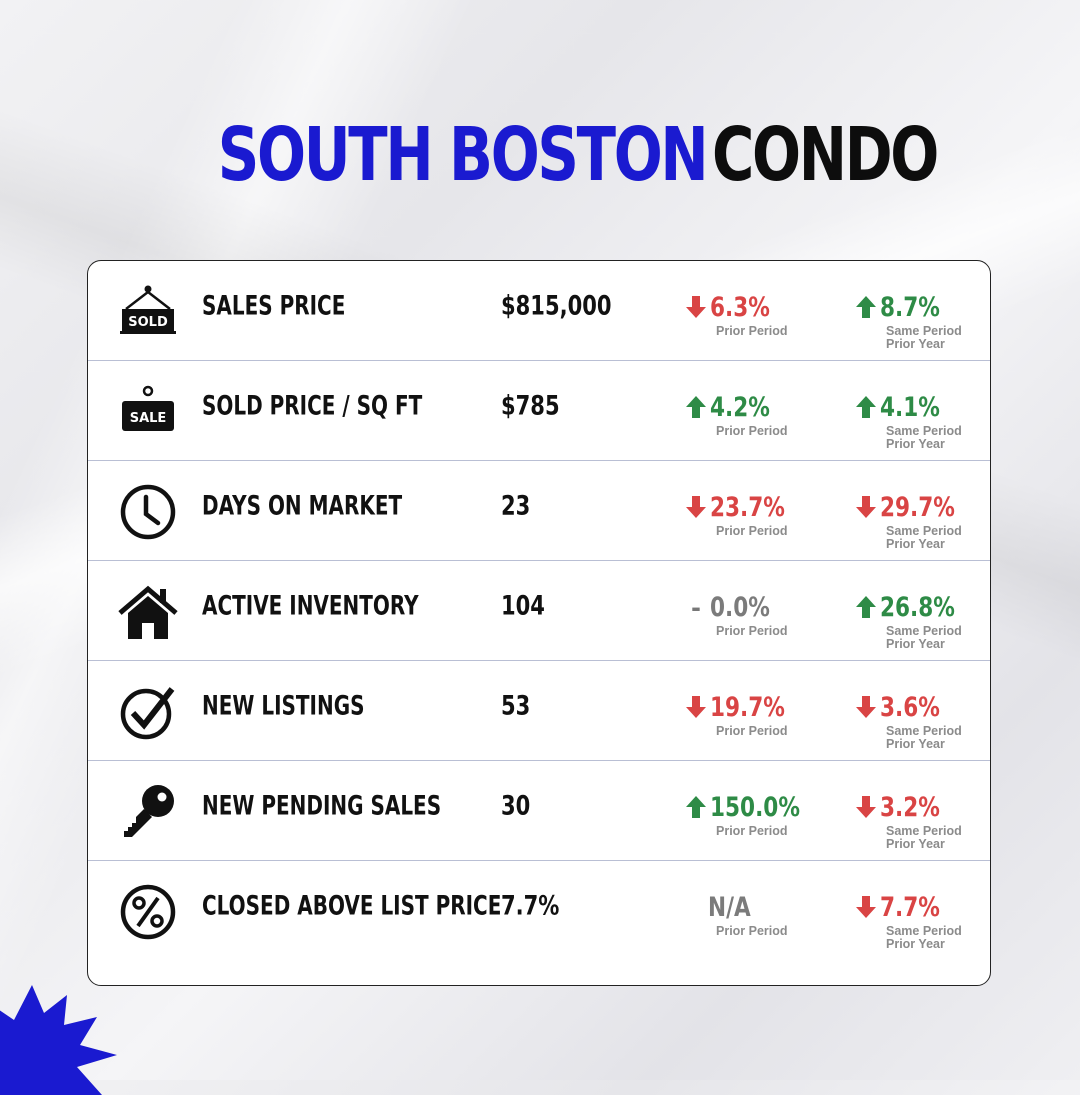 The image size is (1080, 1095). What do you see at coordinates (530, 406) in the screenshot?
I see `stat-value: $785` at bounding box center [530, 406].